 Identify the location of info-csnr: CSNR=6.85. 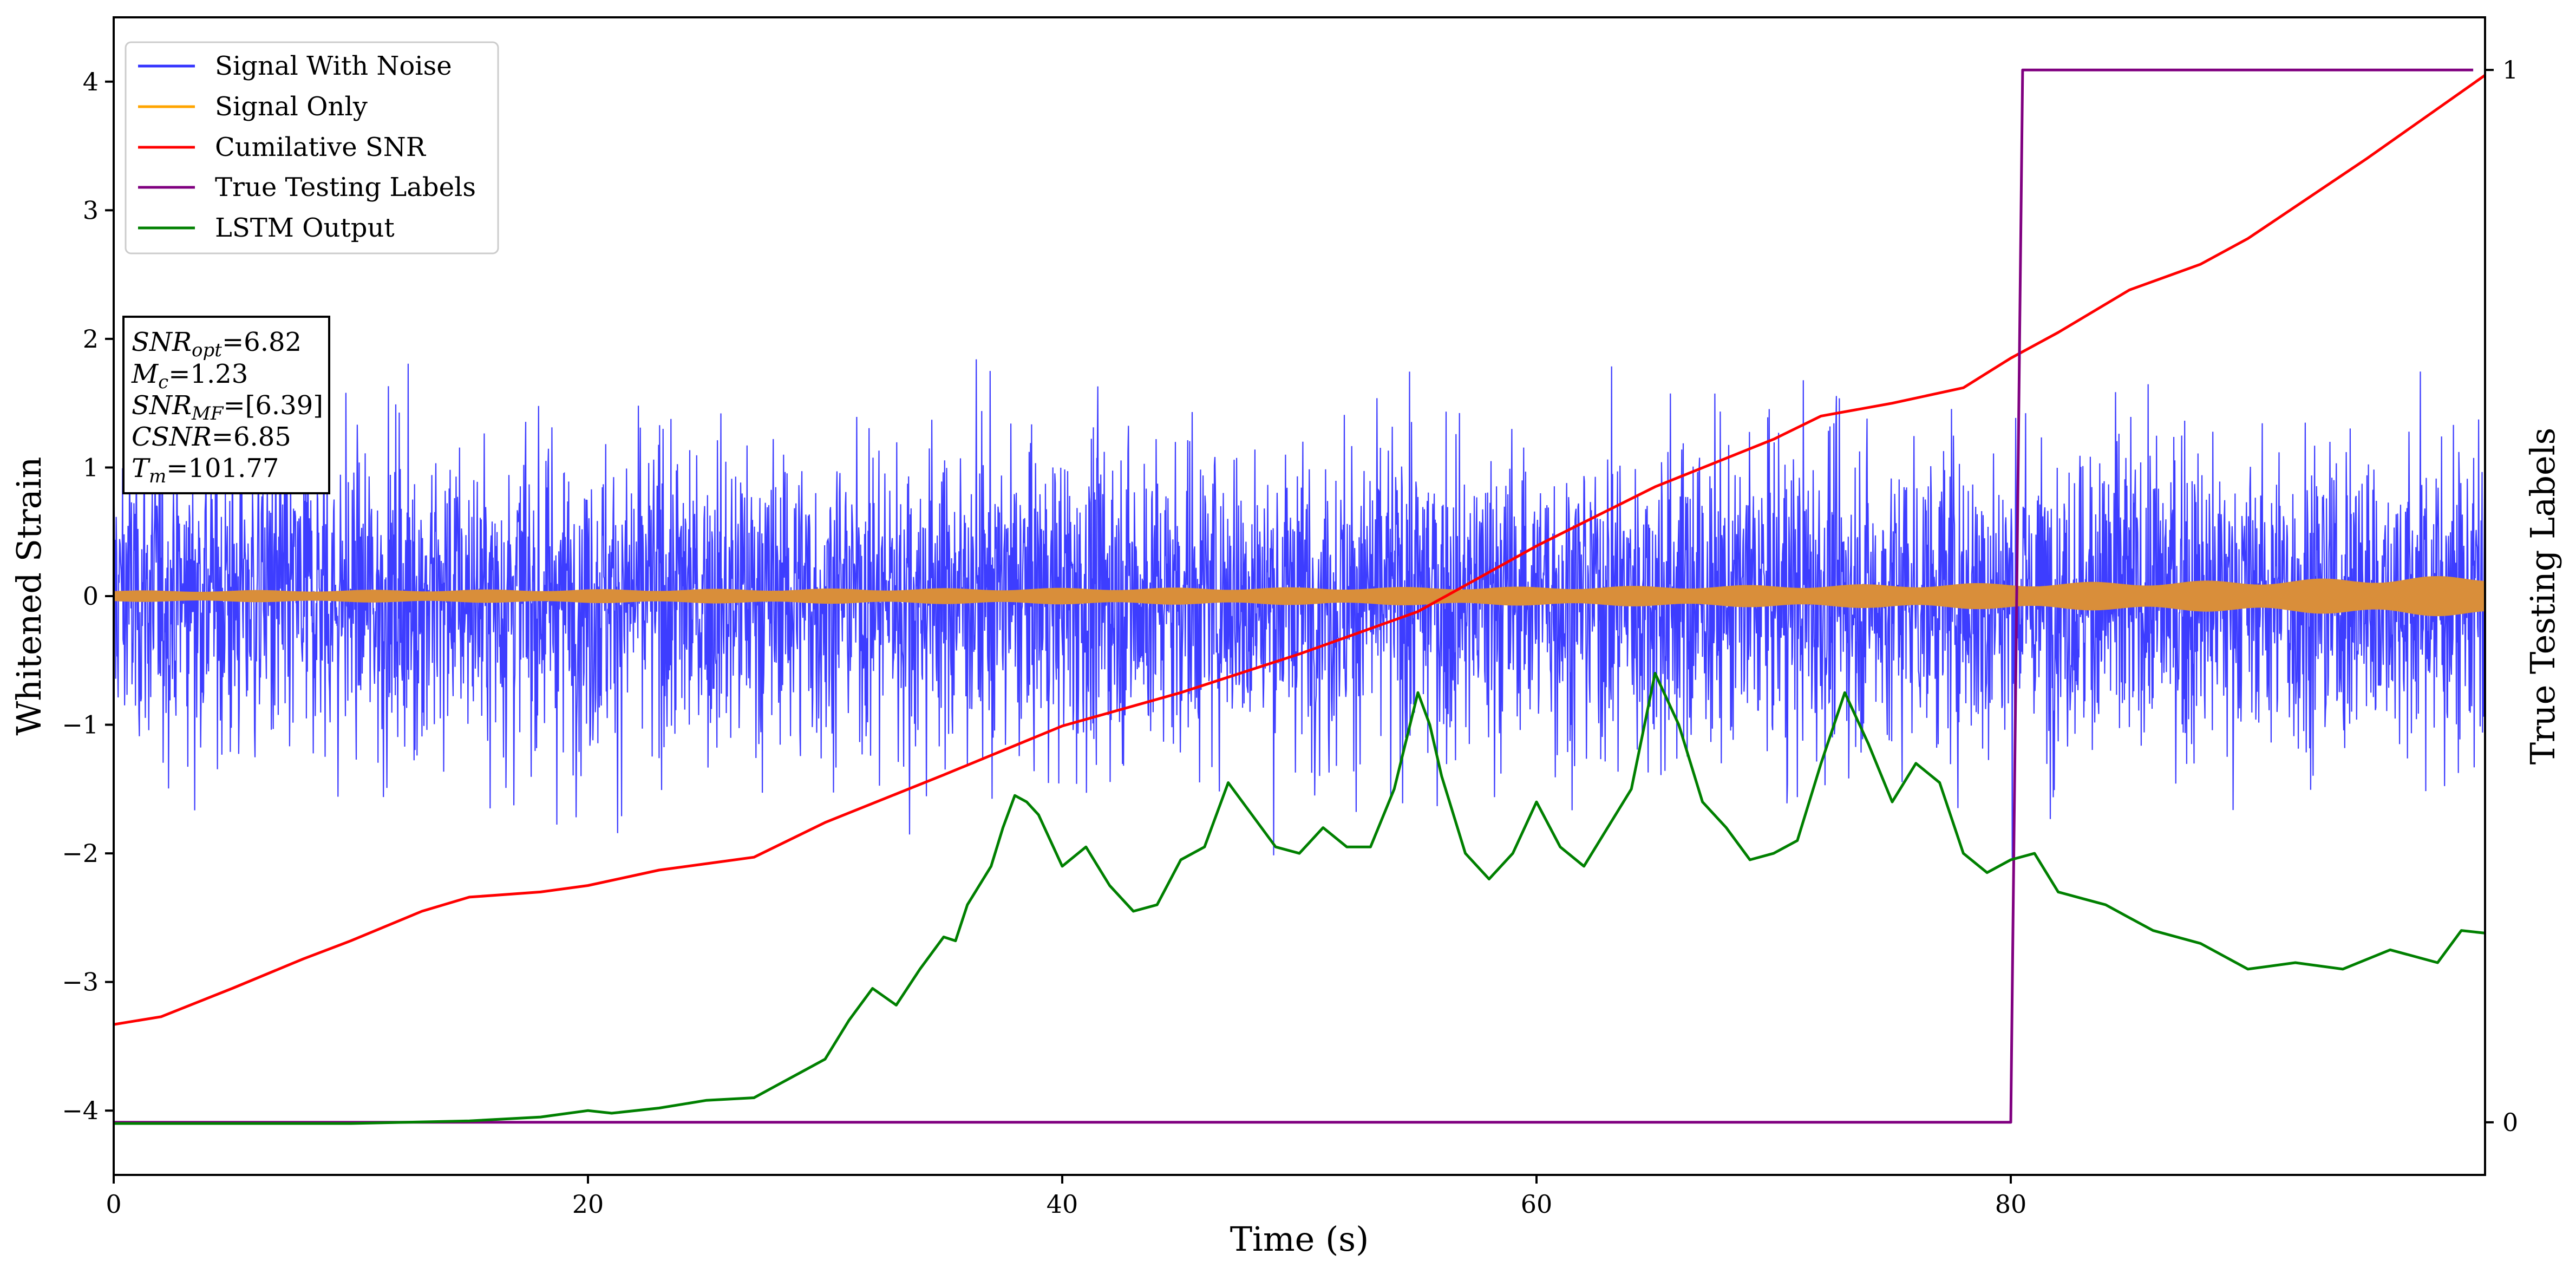
(211, 437).